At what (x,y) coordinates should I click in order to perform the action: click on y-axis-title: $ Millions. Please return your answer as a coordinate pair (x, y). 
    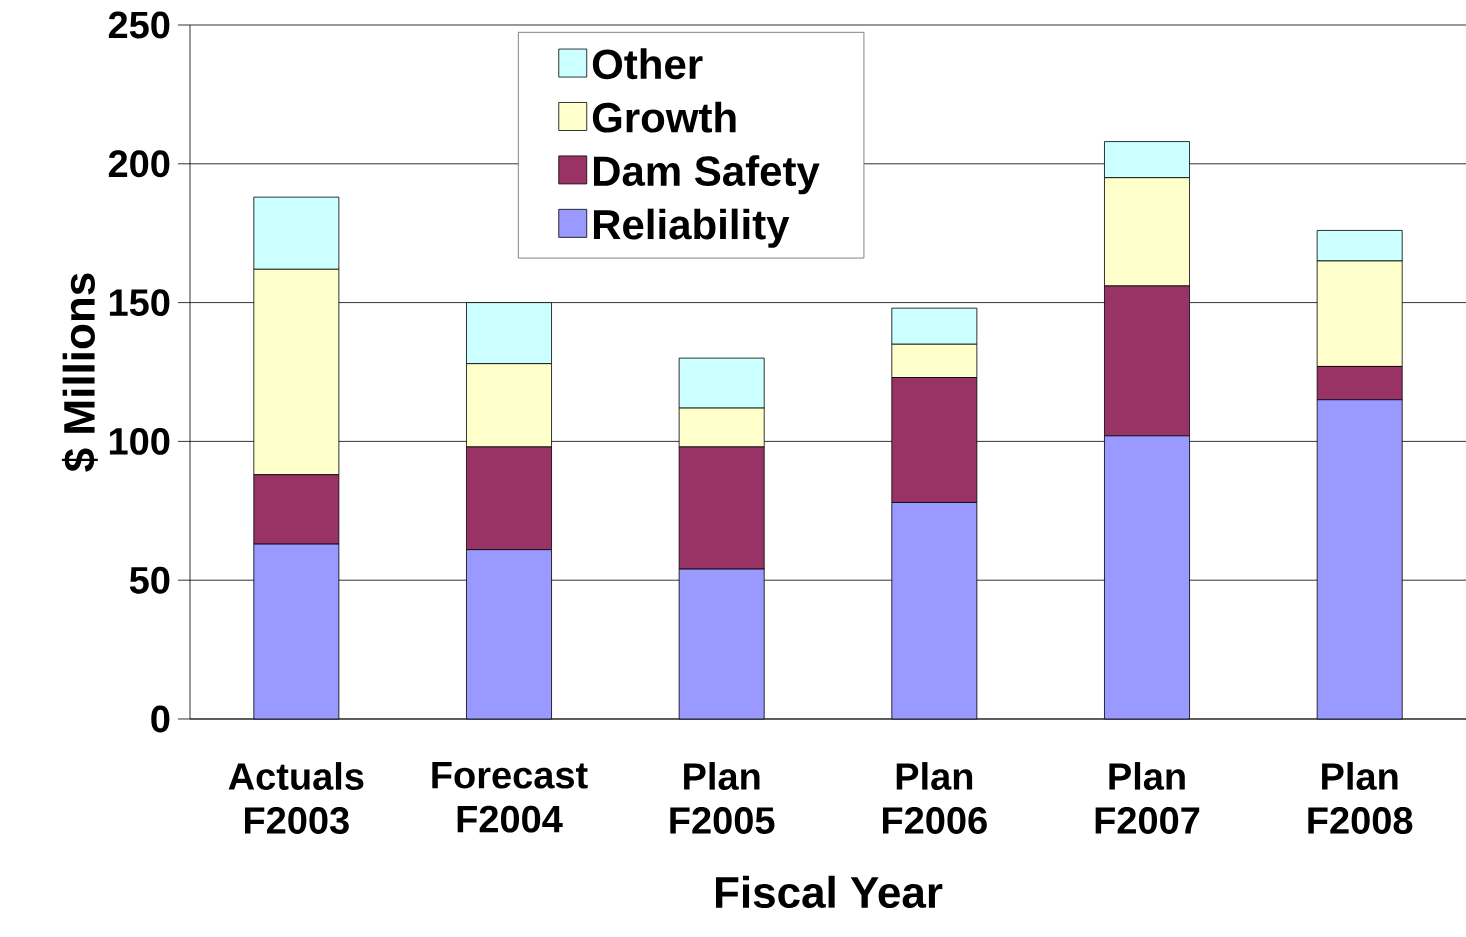
    Looking at the image, I should click on (79, 372).